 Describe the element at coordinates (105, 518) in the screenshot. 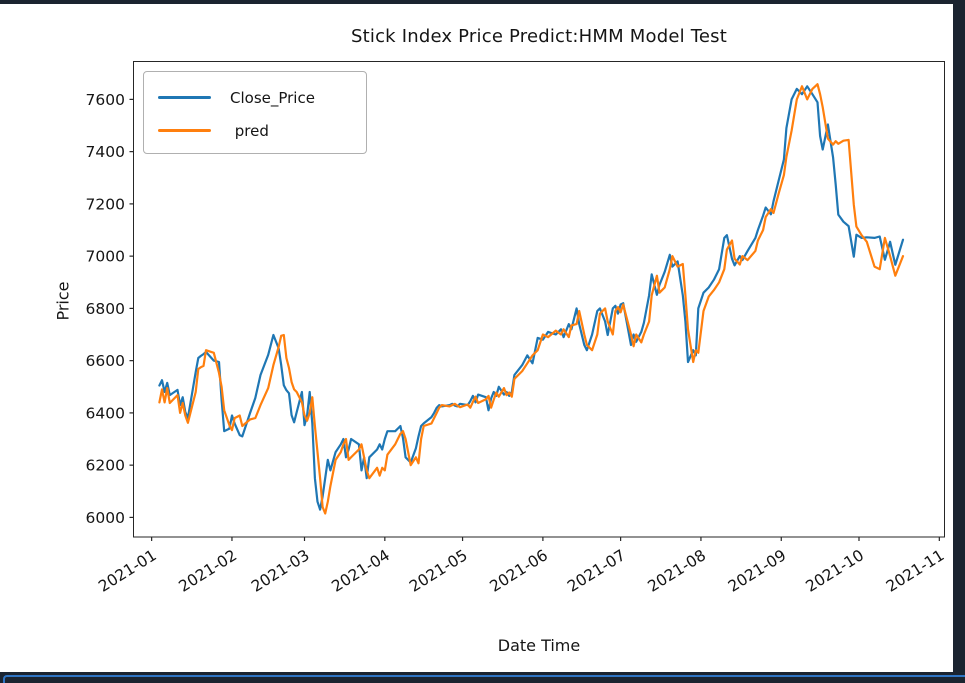

I see `y-tick-label: 6000` at that location.